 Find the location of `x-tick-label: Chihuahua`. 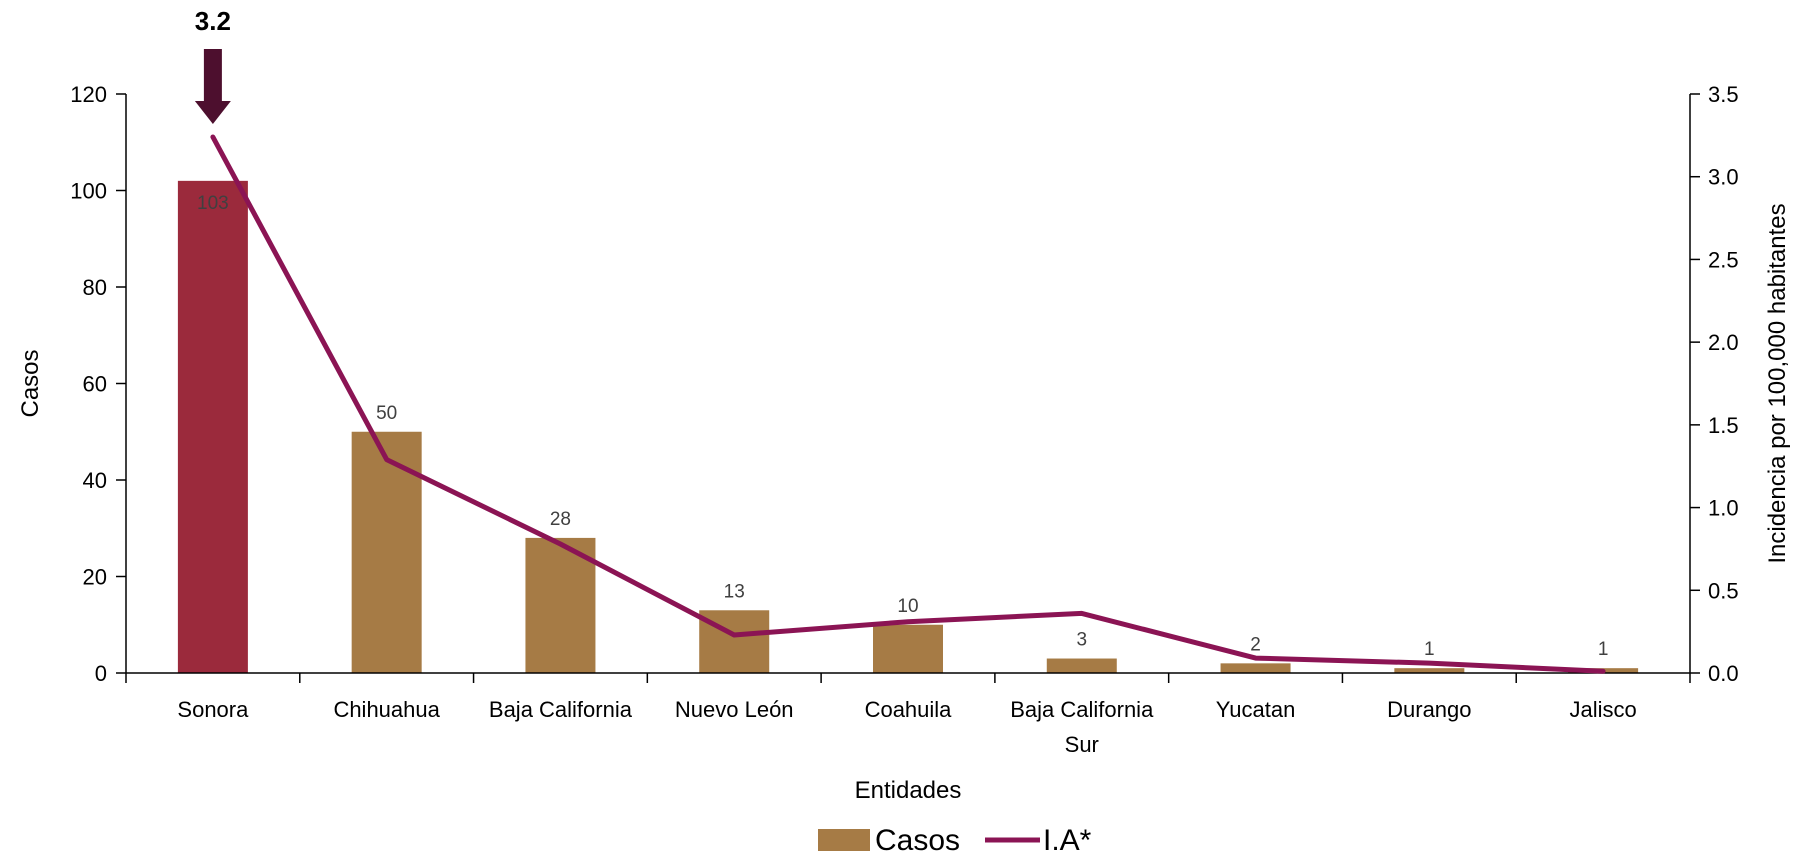

x-tick-label: Chihuahua is located at coordinates (386, 709).